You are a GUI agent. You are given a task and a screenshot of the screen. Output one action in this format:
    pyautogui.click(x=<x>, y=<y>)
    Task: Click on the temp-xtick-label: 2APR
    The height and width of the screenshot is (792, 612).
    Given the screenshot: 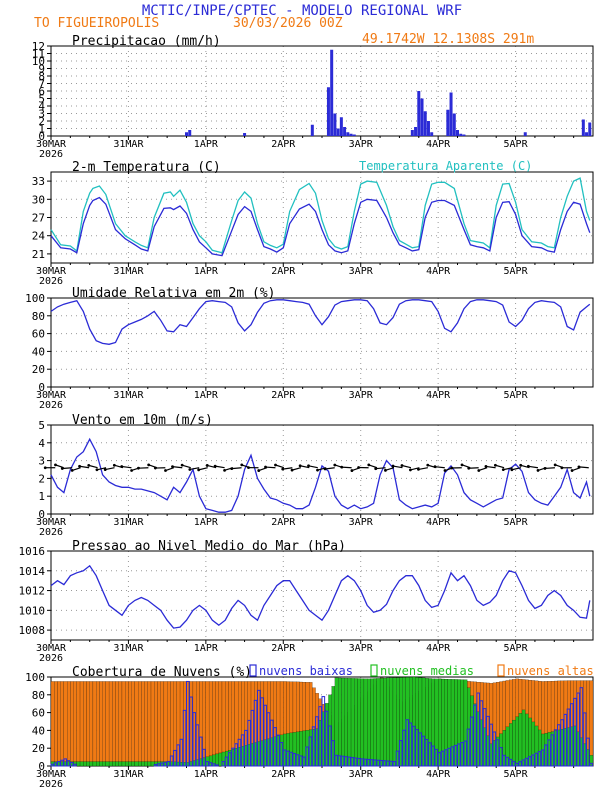 What is the action you would take?
    pyautogui.click(x=283, y=271)
    